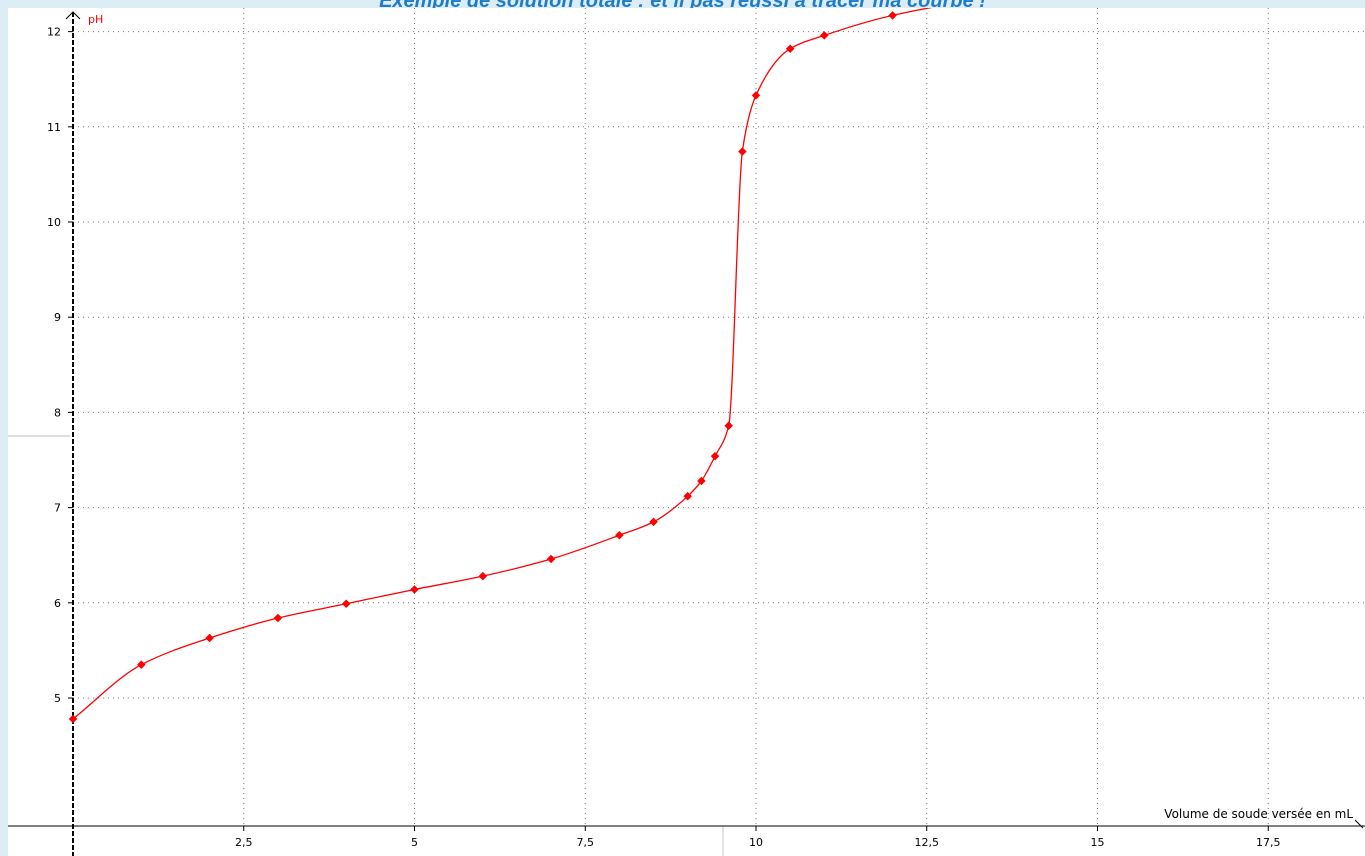  Describe the element at coordinates (57, 603) in the screenshot. I see `y-tick-label: 6` at that location.